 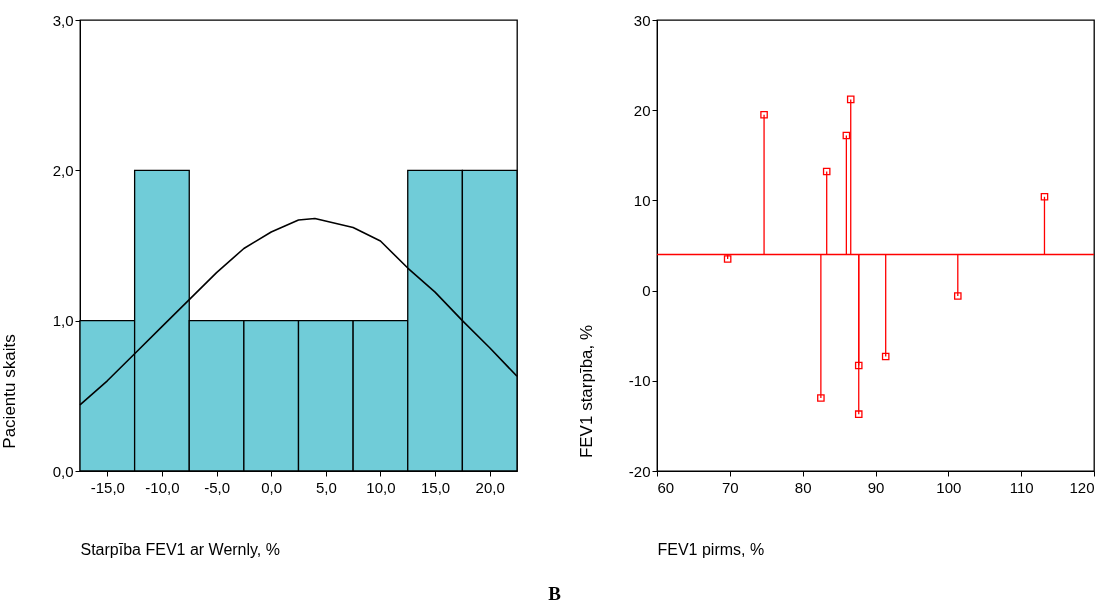 I want to click on y-tick-label: 2,0, so click(x=63, y=170).